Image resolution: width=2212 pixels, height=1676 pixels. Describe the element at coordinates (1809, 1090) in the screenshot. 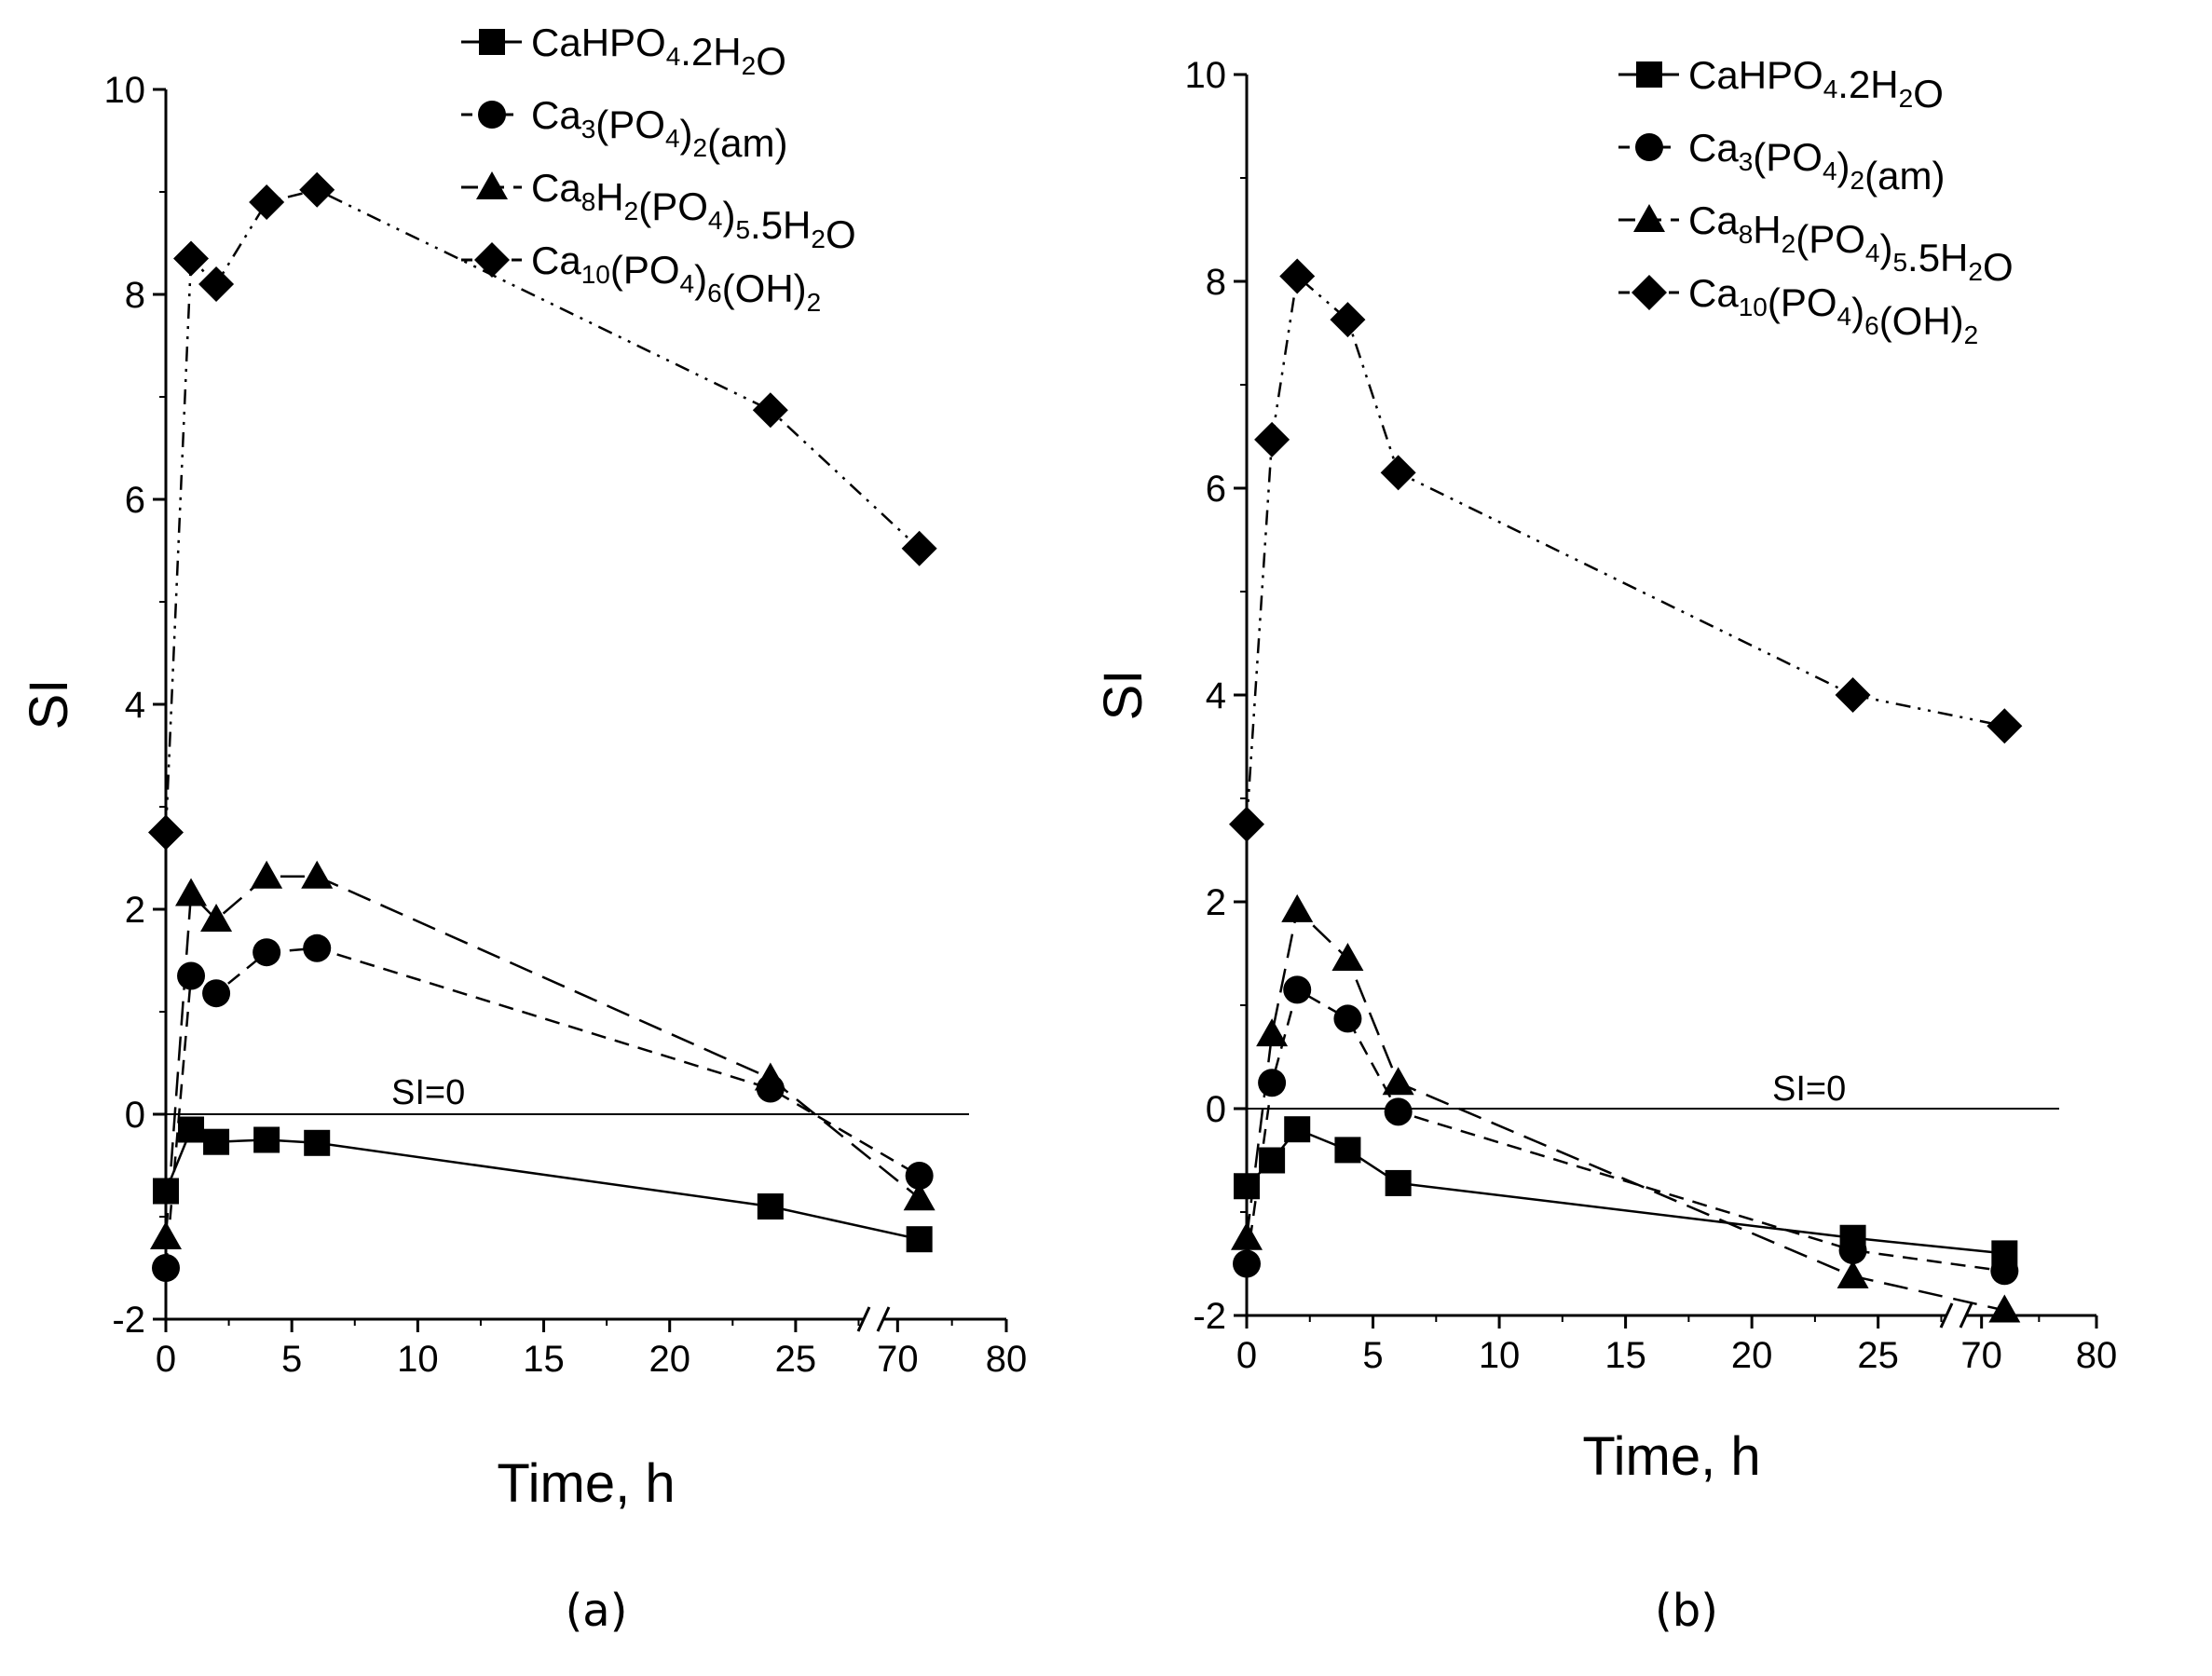

I see `reference-line-label: SI=0` at that location.